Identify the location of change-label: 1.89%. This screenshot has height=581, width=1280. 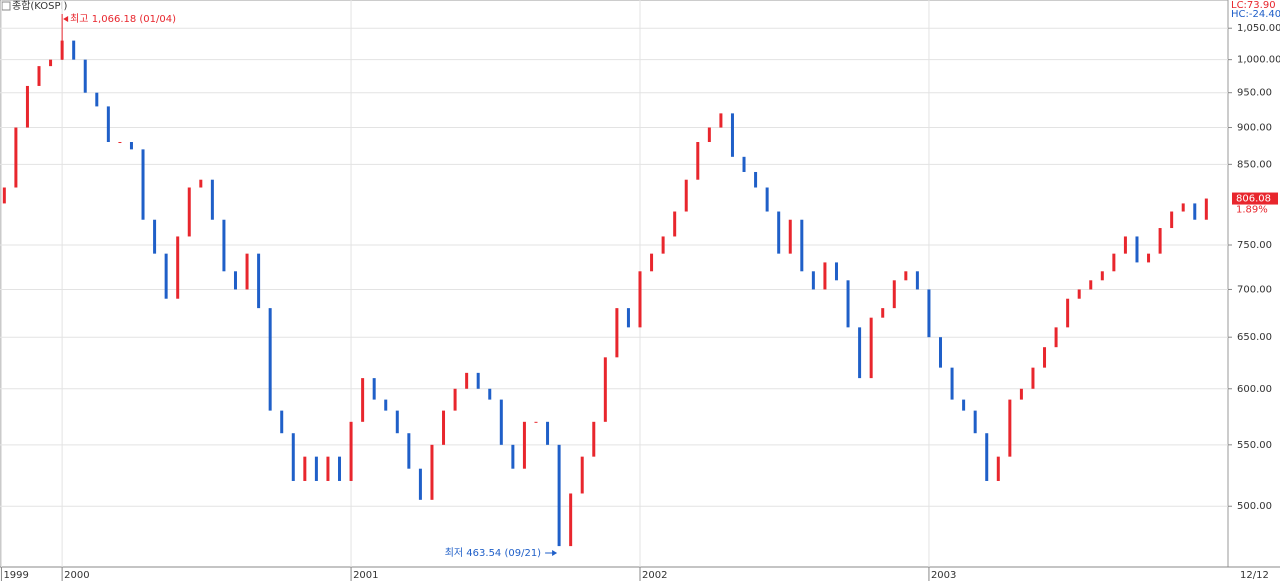
(1252, 210).